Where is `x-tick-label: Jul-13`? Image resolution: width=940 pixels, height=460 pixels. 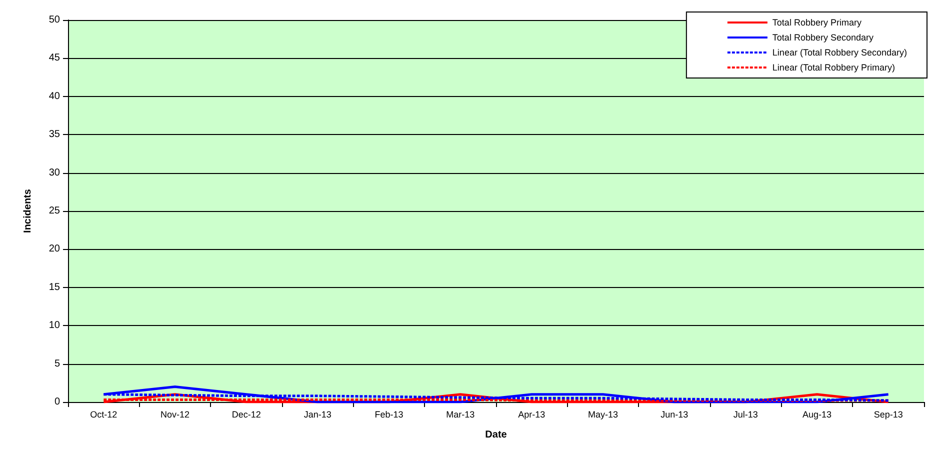 x-tick-label: Jul-13 is located at coordinates (745, 415).